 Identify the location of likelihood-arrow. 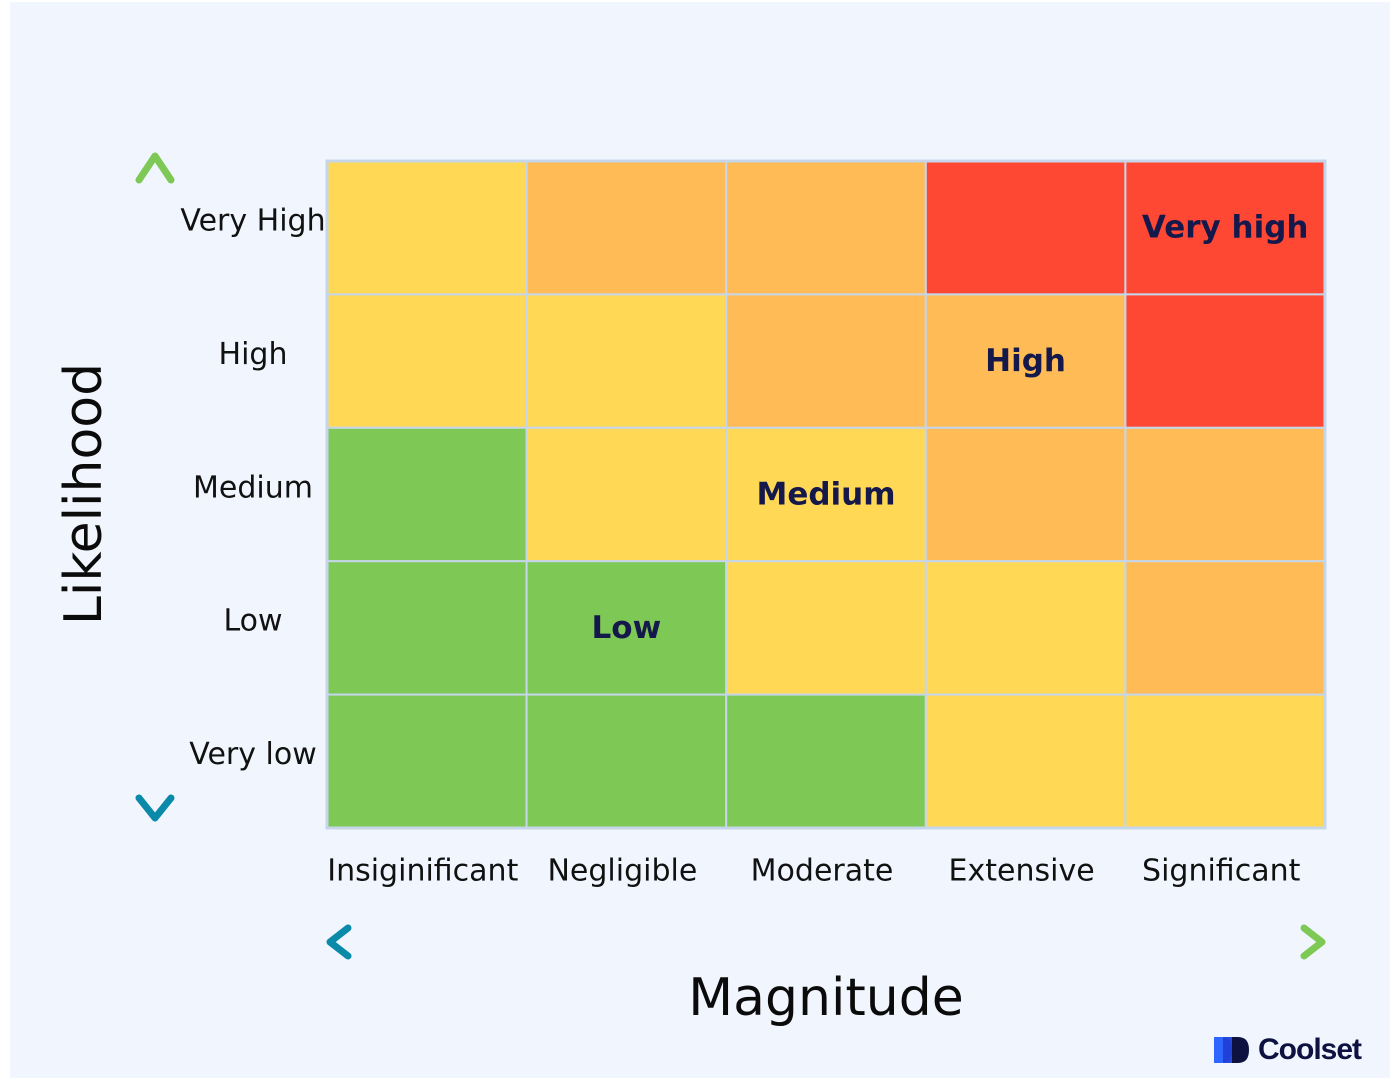
(155, 487).